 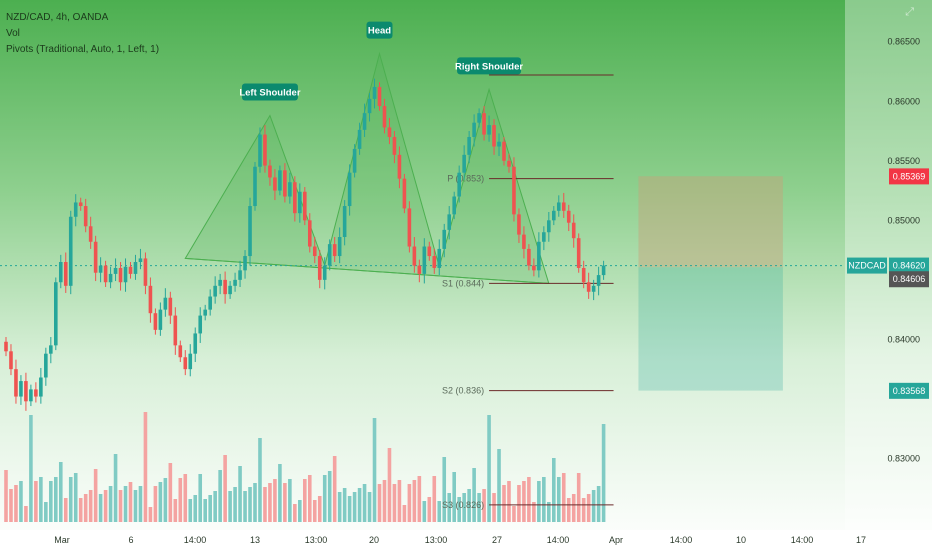 What do you see at coordinates (903, 339) in the screenshot?
I see `y-tick-label: 0.84000` at bounding box center [903, 339].